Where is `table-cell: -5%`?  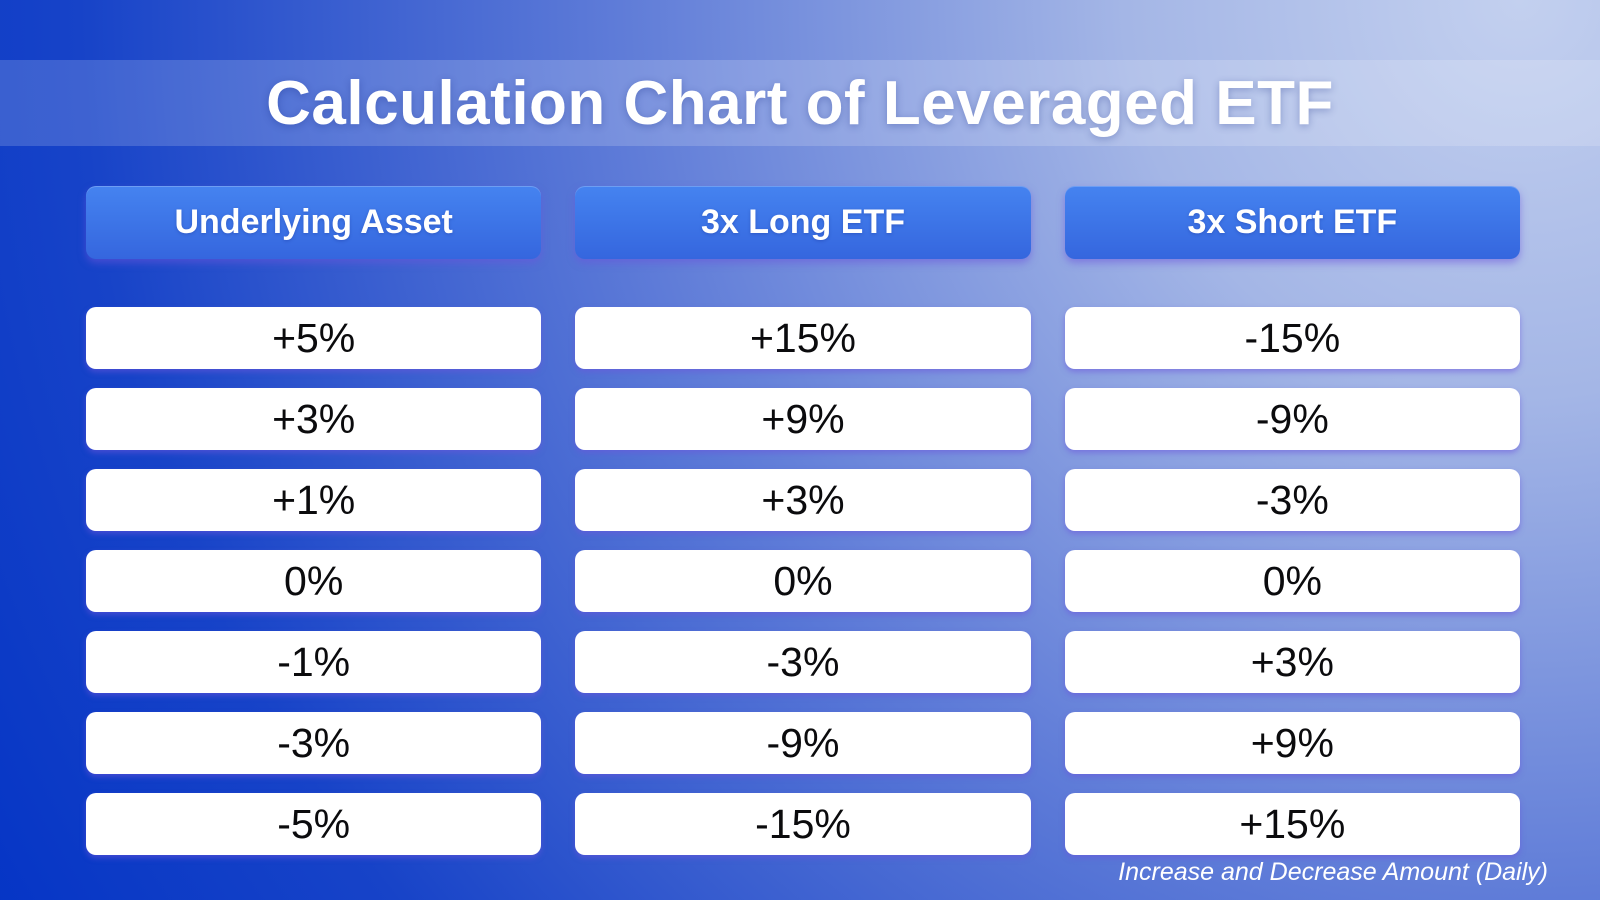
table-cell: -5% is located at coordinates (314, 824).